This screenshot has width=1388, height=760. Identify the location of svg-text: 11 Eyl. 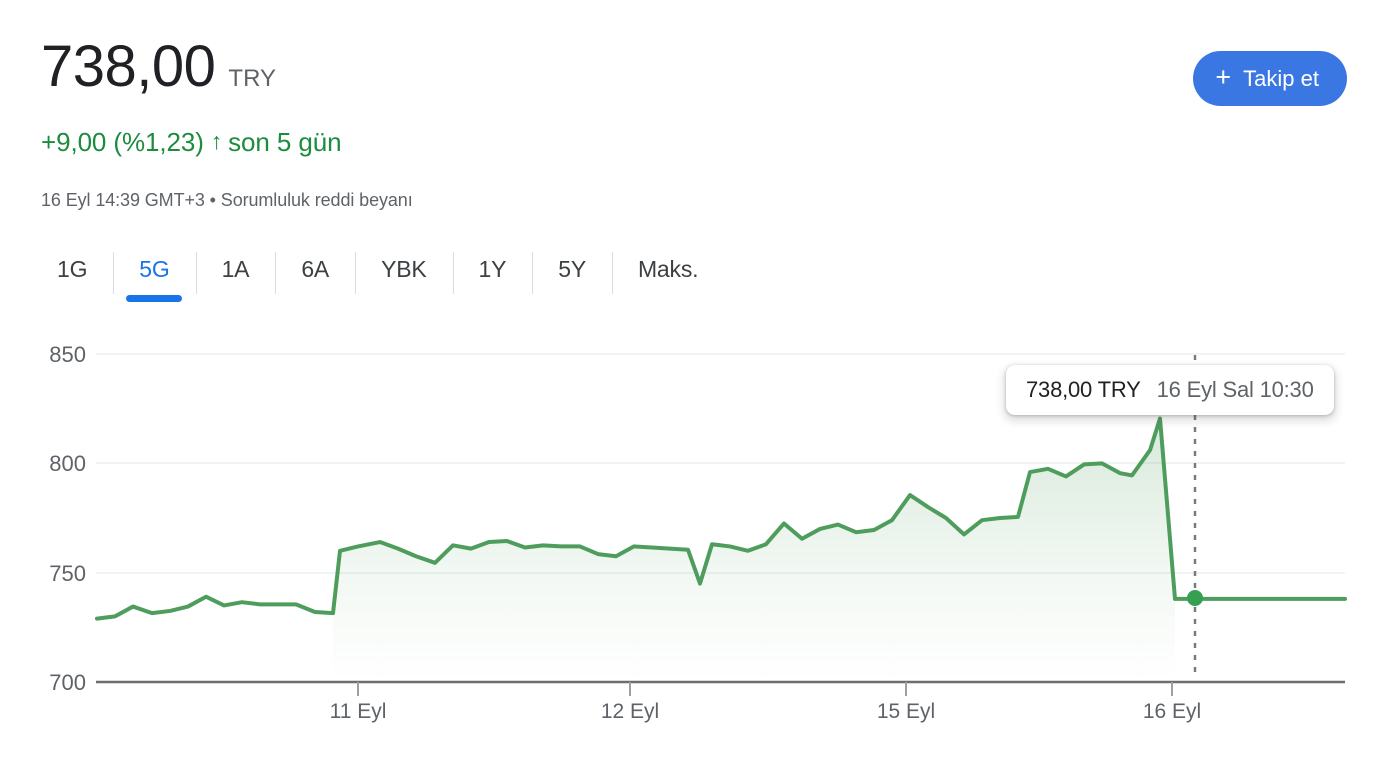
(358, 711).